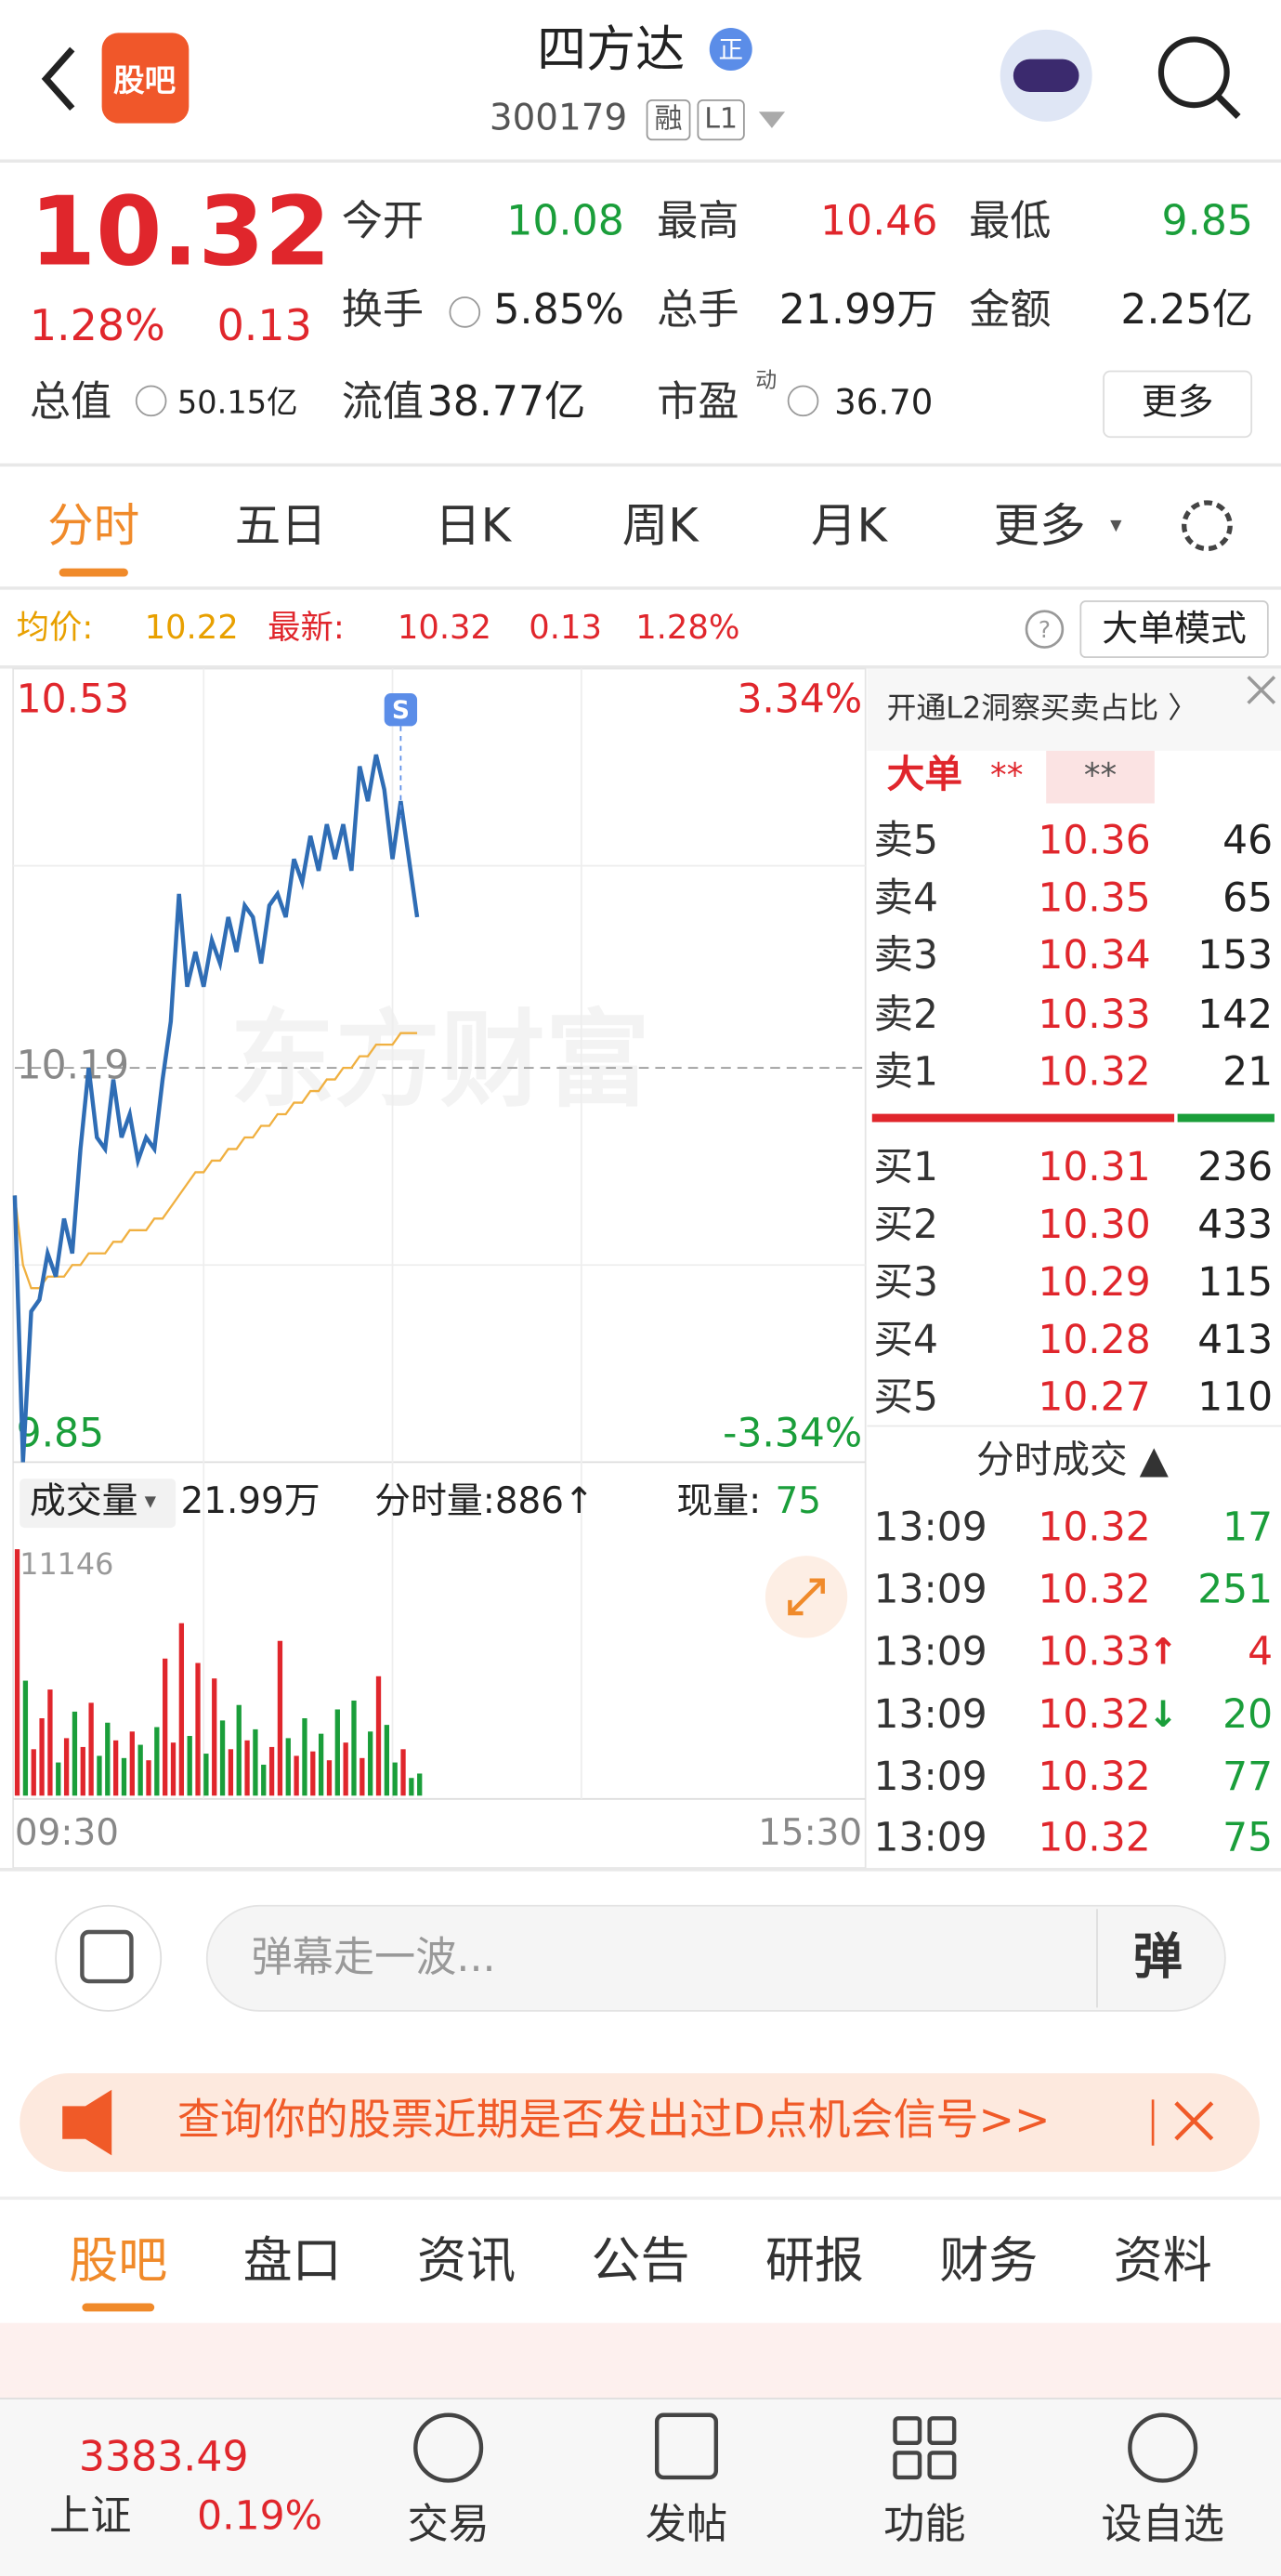 The height and width of the screenshot is (2576, 1281). I want to click on mode-button-text: 大单模式, so click(1175, 629).